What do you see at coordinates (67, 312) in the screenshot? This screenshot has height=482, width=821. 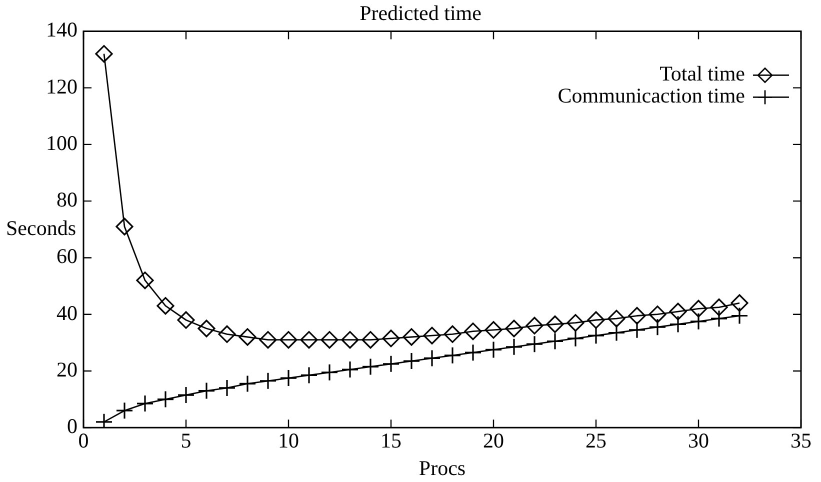 I see `y-tick-label: 40` at bounding box center [67, 312].